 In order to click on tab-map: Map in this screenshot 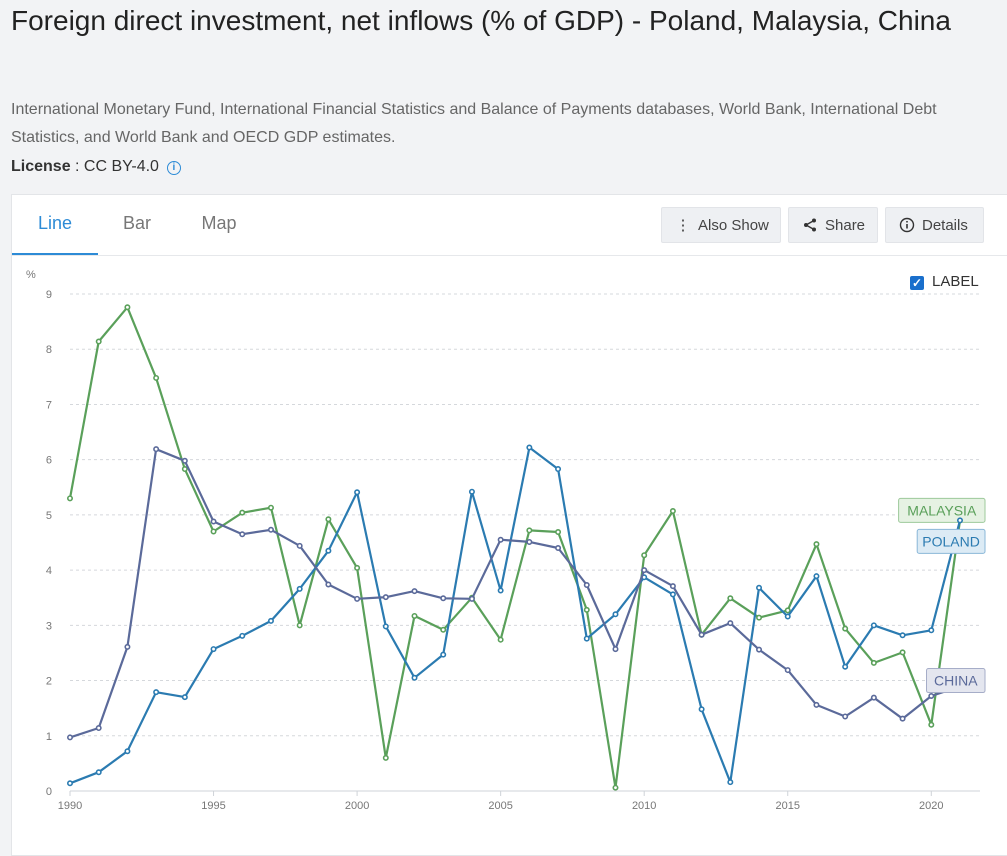, I will do `click(219, 223)`.